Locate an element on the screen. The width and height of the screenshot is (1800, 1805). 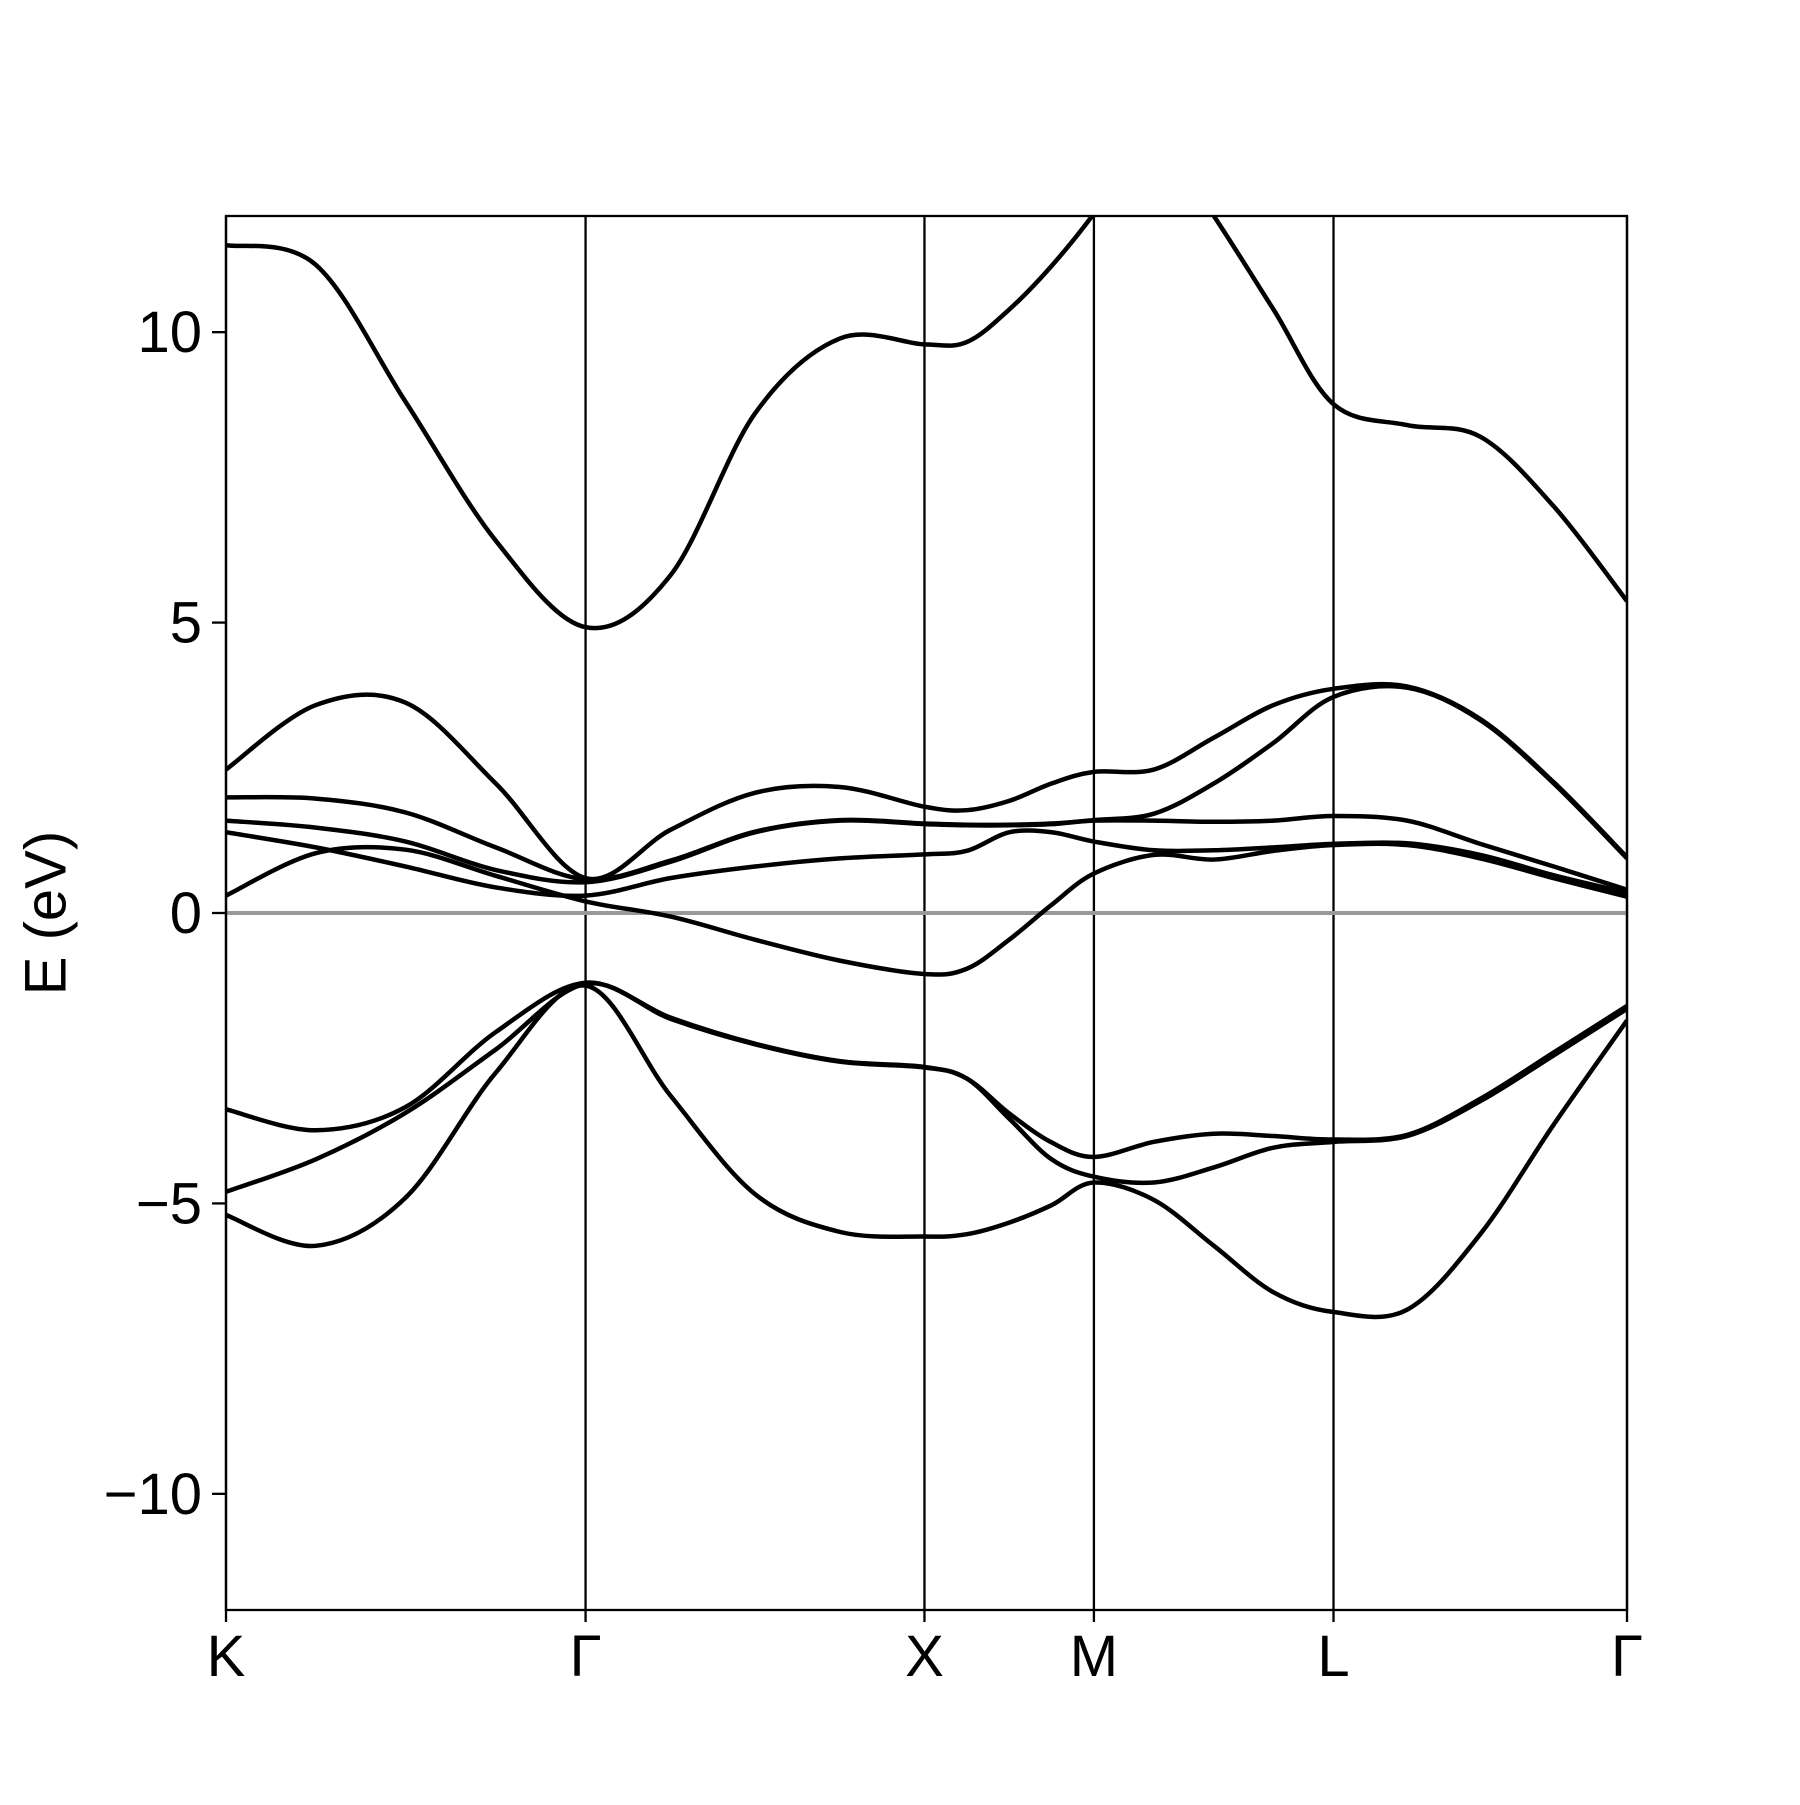
y-tick-label: −10 is located at coordinates (153, 1494).